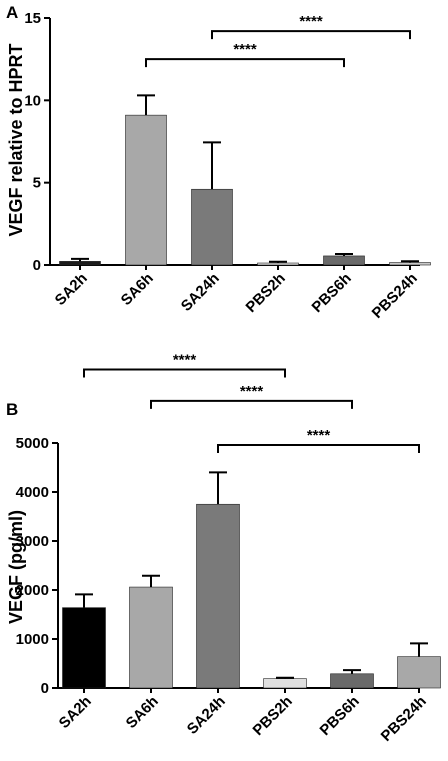 The image size is (448, 761). I want to click on y-tick-label: 5, so click(37, 183).